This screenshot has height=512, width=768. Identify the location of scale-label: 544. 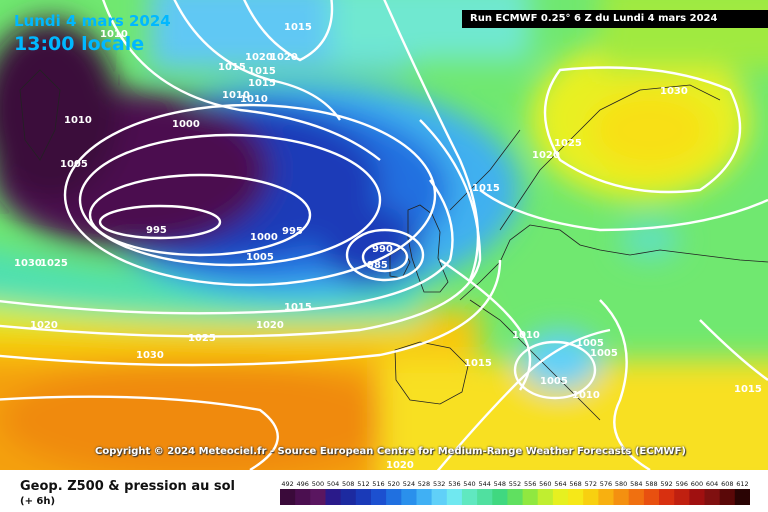
(484, 484).